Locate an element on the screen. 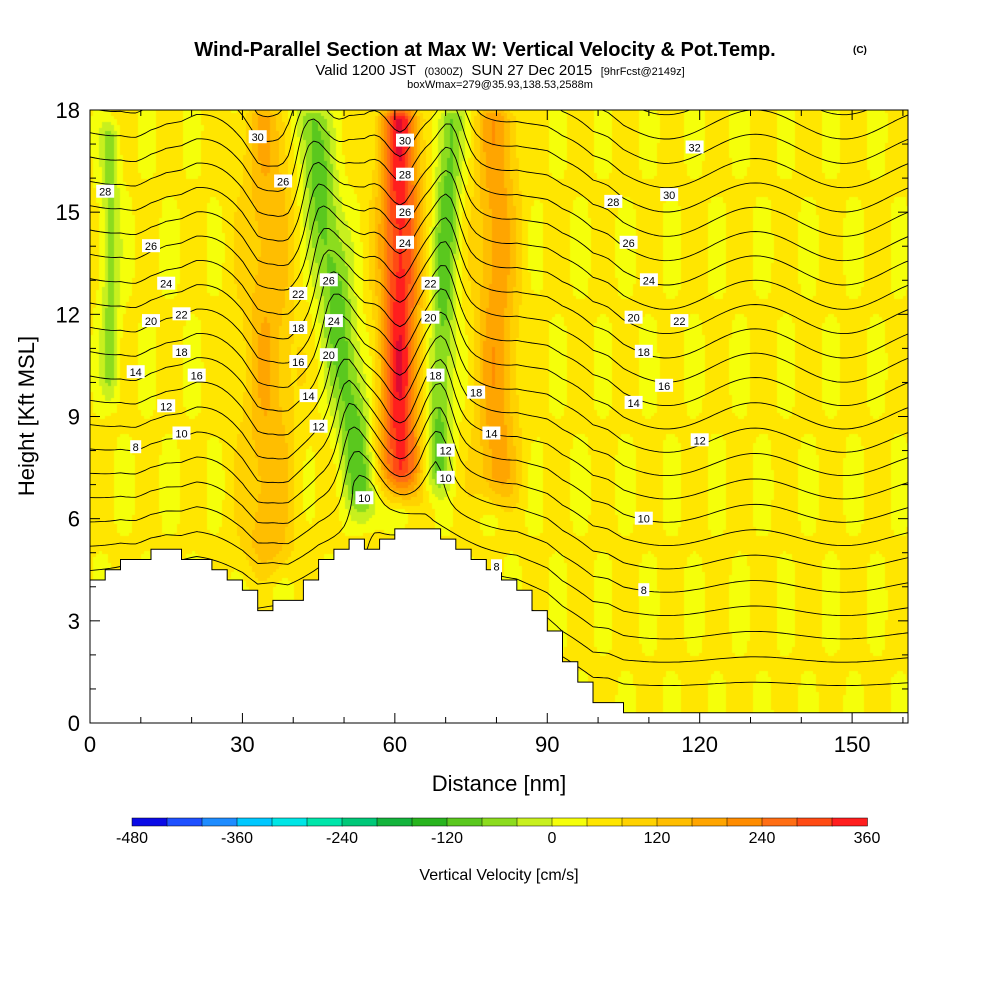 This screenshot has height=1000, width=1000. colorbar-tick-label: 360 is located at coordinates (867, 838).